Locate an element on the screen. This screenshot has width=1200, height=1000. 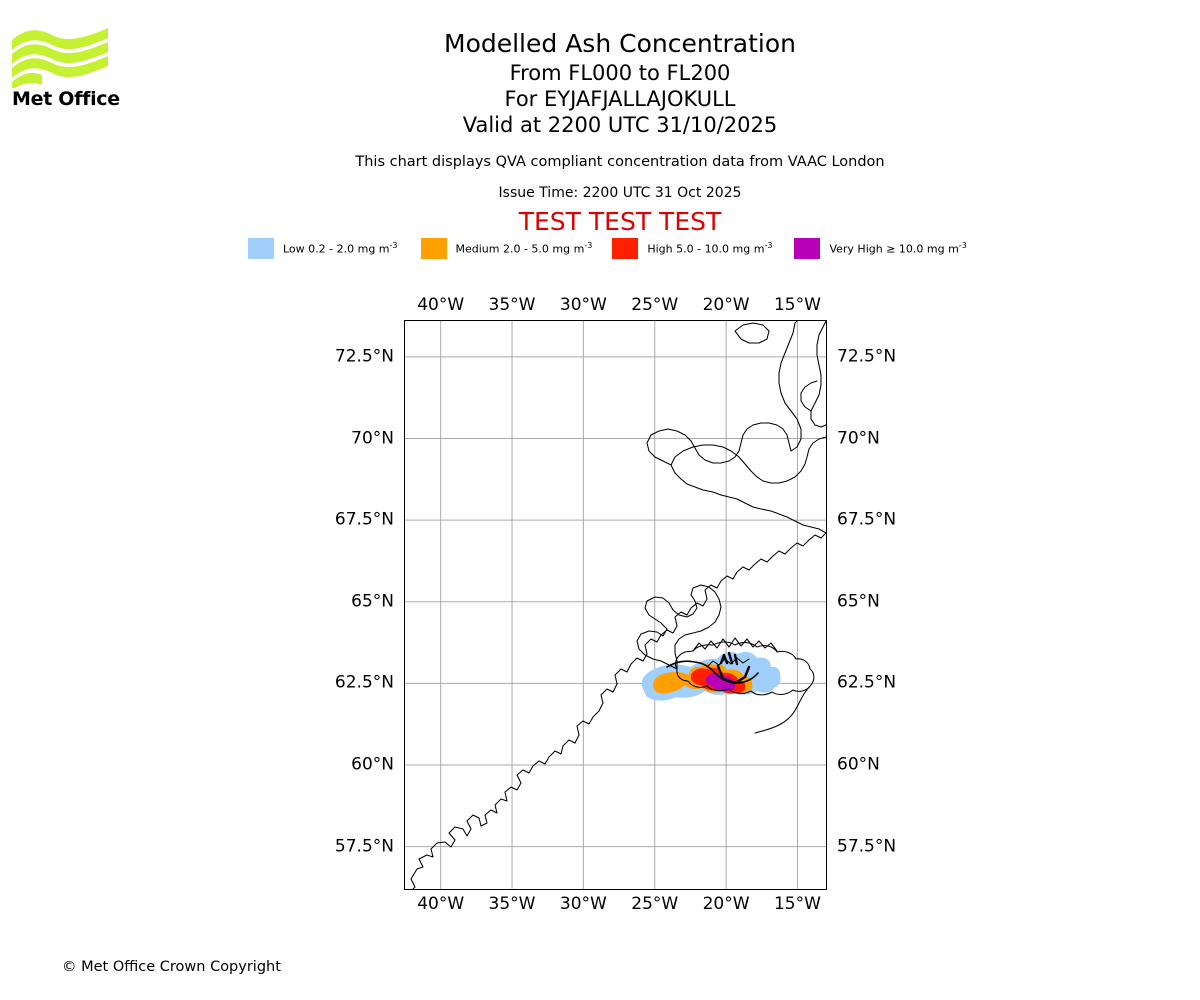
lat-tick-right-62.5°N: 62.5°N is located at coordinates (867, 682).